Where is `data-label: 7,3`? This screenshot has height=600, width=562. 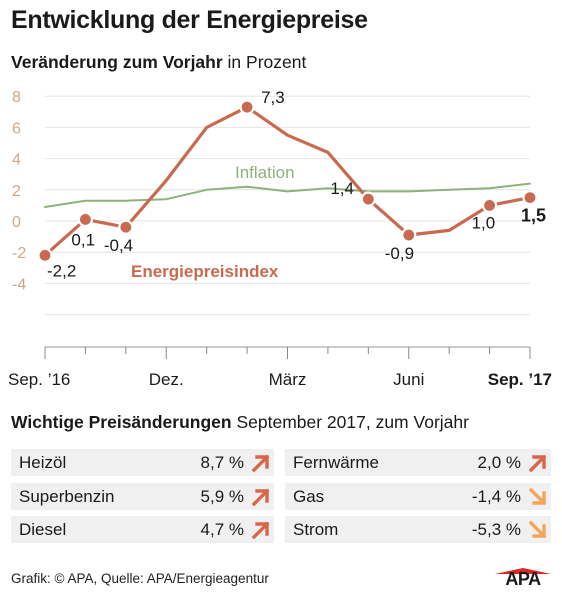 data-label: 7,3 is located at coordinates (273, 97).